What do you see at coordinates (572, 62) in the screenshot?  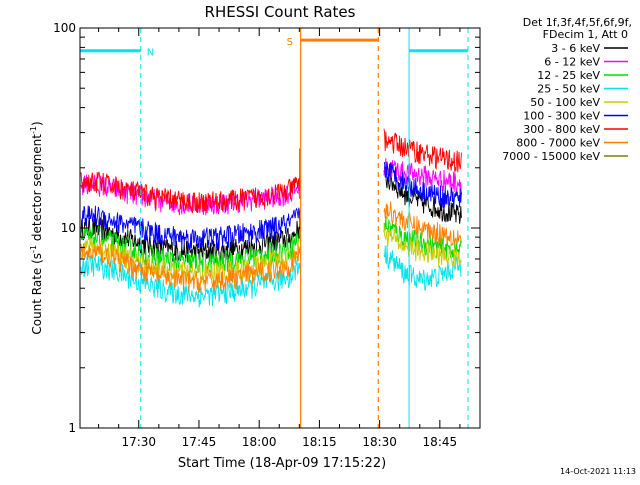 I see `legend-label-1: 6 - 12 keV` at bounding box center [572, 62].